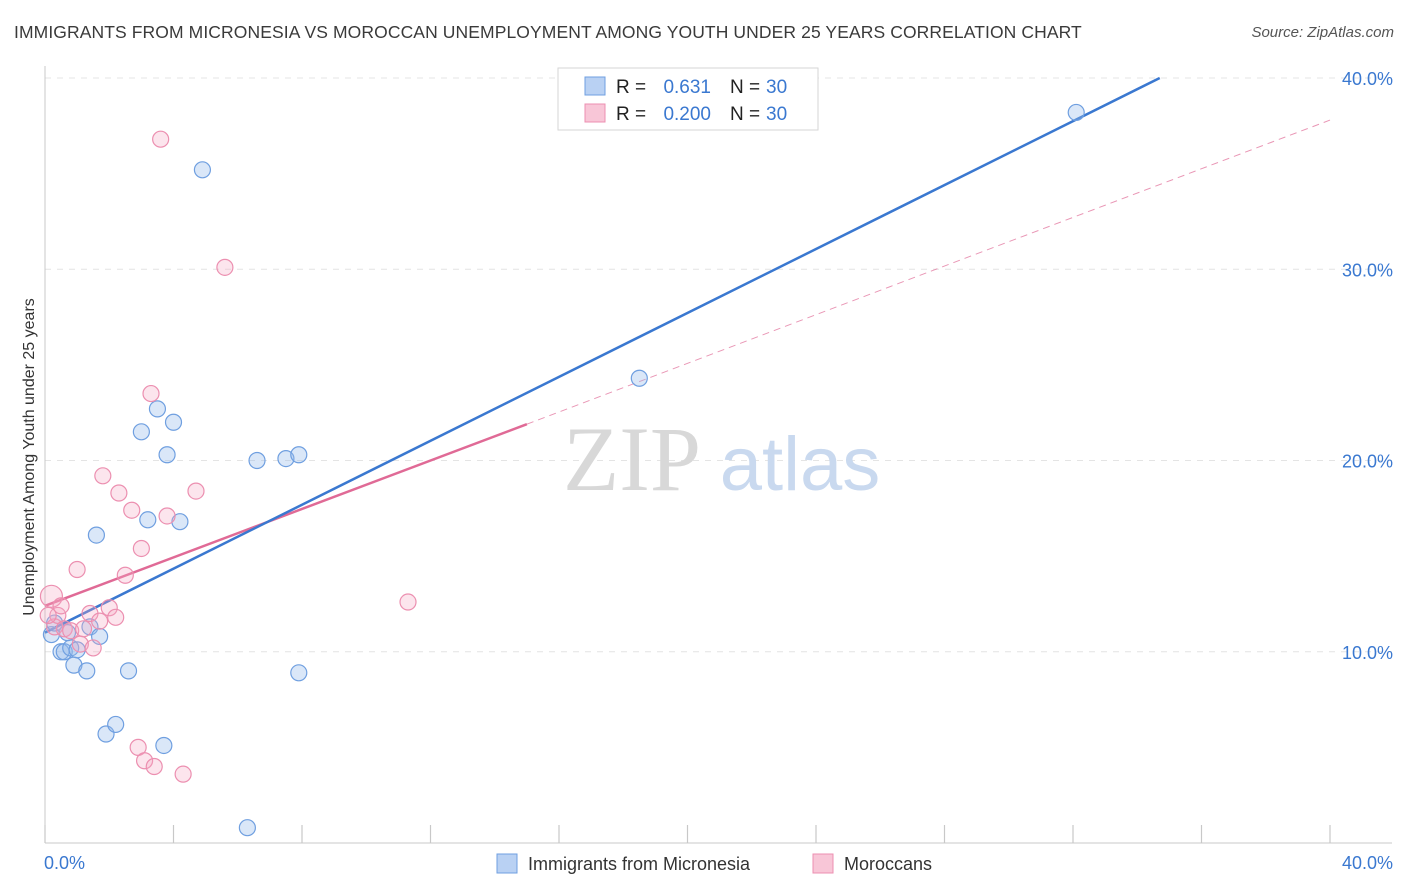 This screenshot has height=892, width=1406. Describe the element at coordinates (687, 87) in the screenshot. I see `r-value: 0.631` at that location.